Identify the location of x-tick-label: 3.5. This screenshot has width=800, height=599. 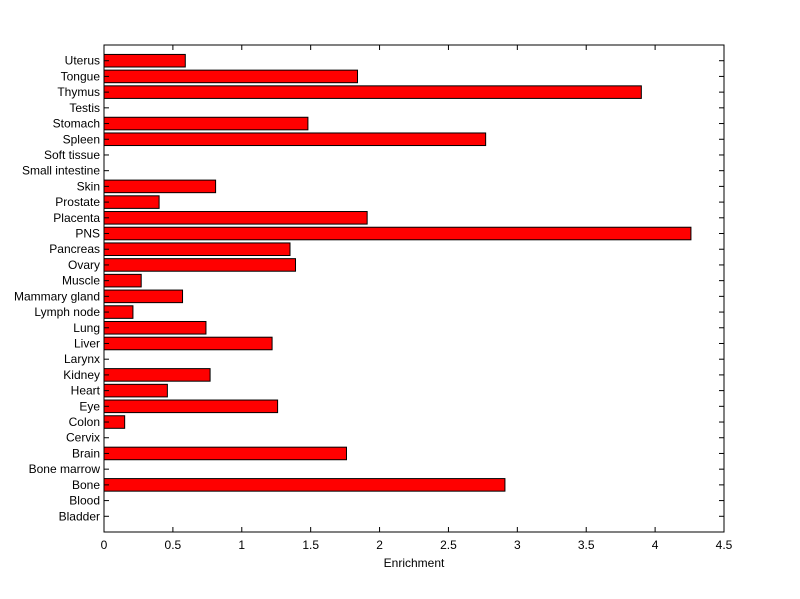
(586, 545).